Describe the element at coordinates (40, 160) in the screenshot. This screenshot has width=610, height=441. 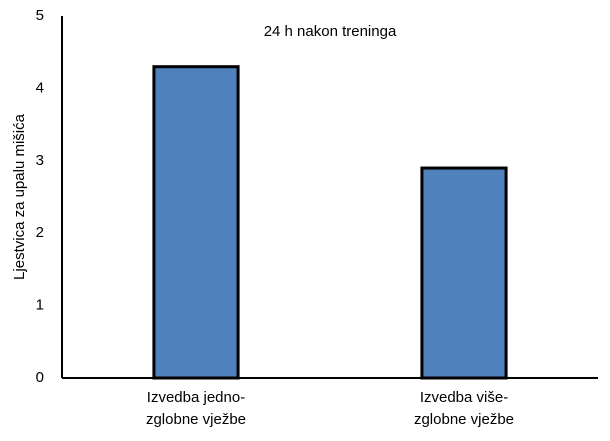
I see `y-tick-label: 3` at that location.